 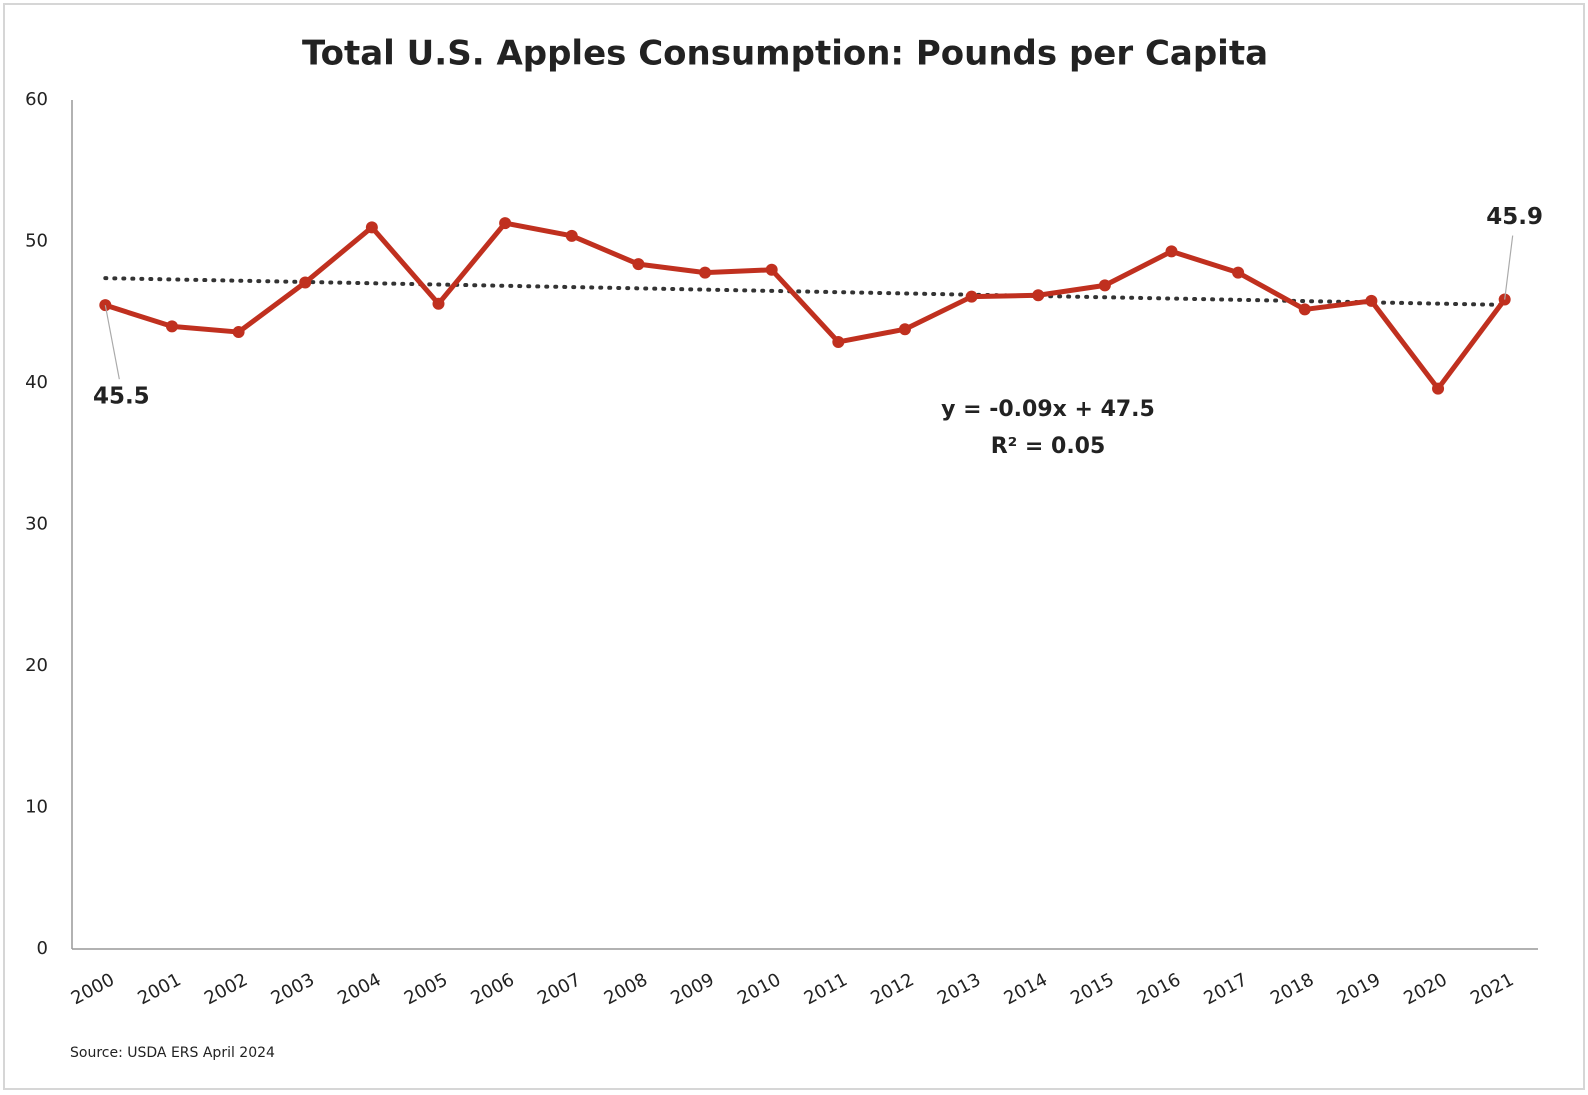 What do you see at coordinates (36, 99) in the screenshot?
I see `y-tick-label: 60` at bounding box center [36, 99].